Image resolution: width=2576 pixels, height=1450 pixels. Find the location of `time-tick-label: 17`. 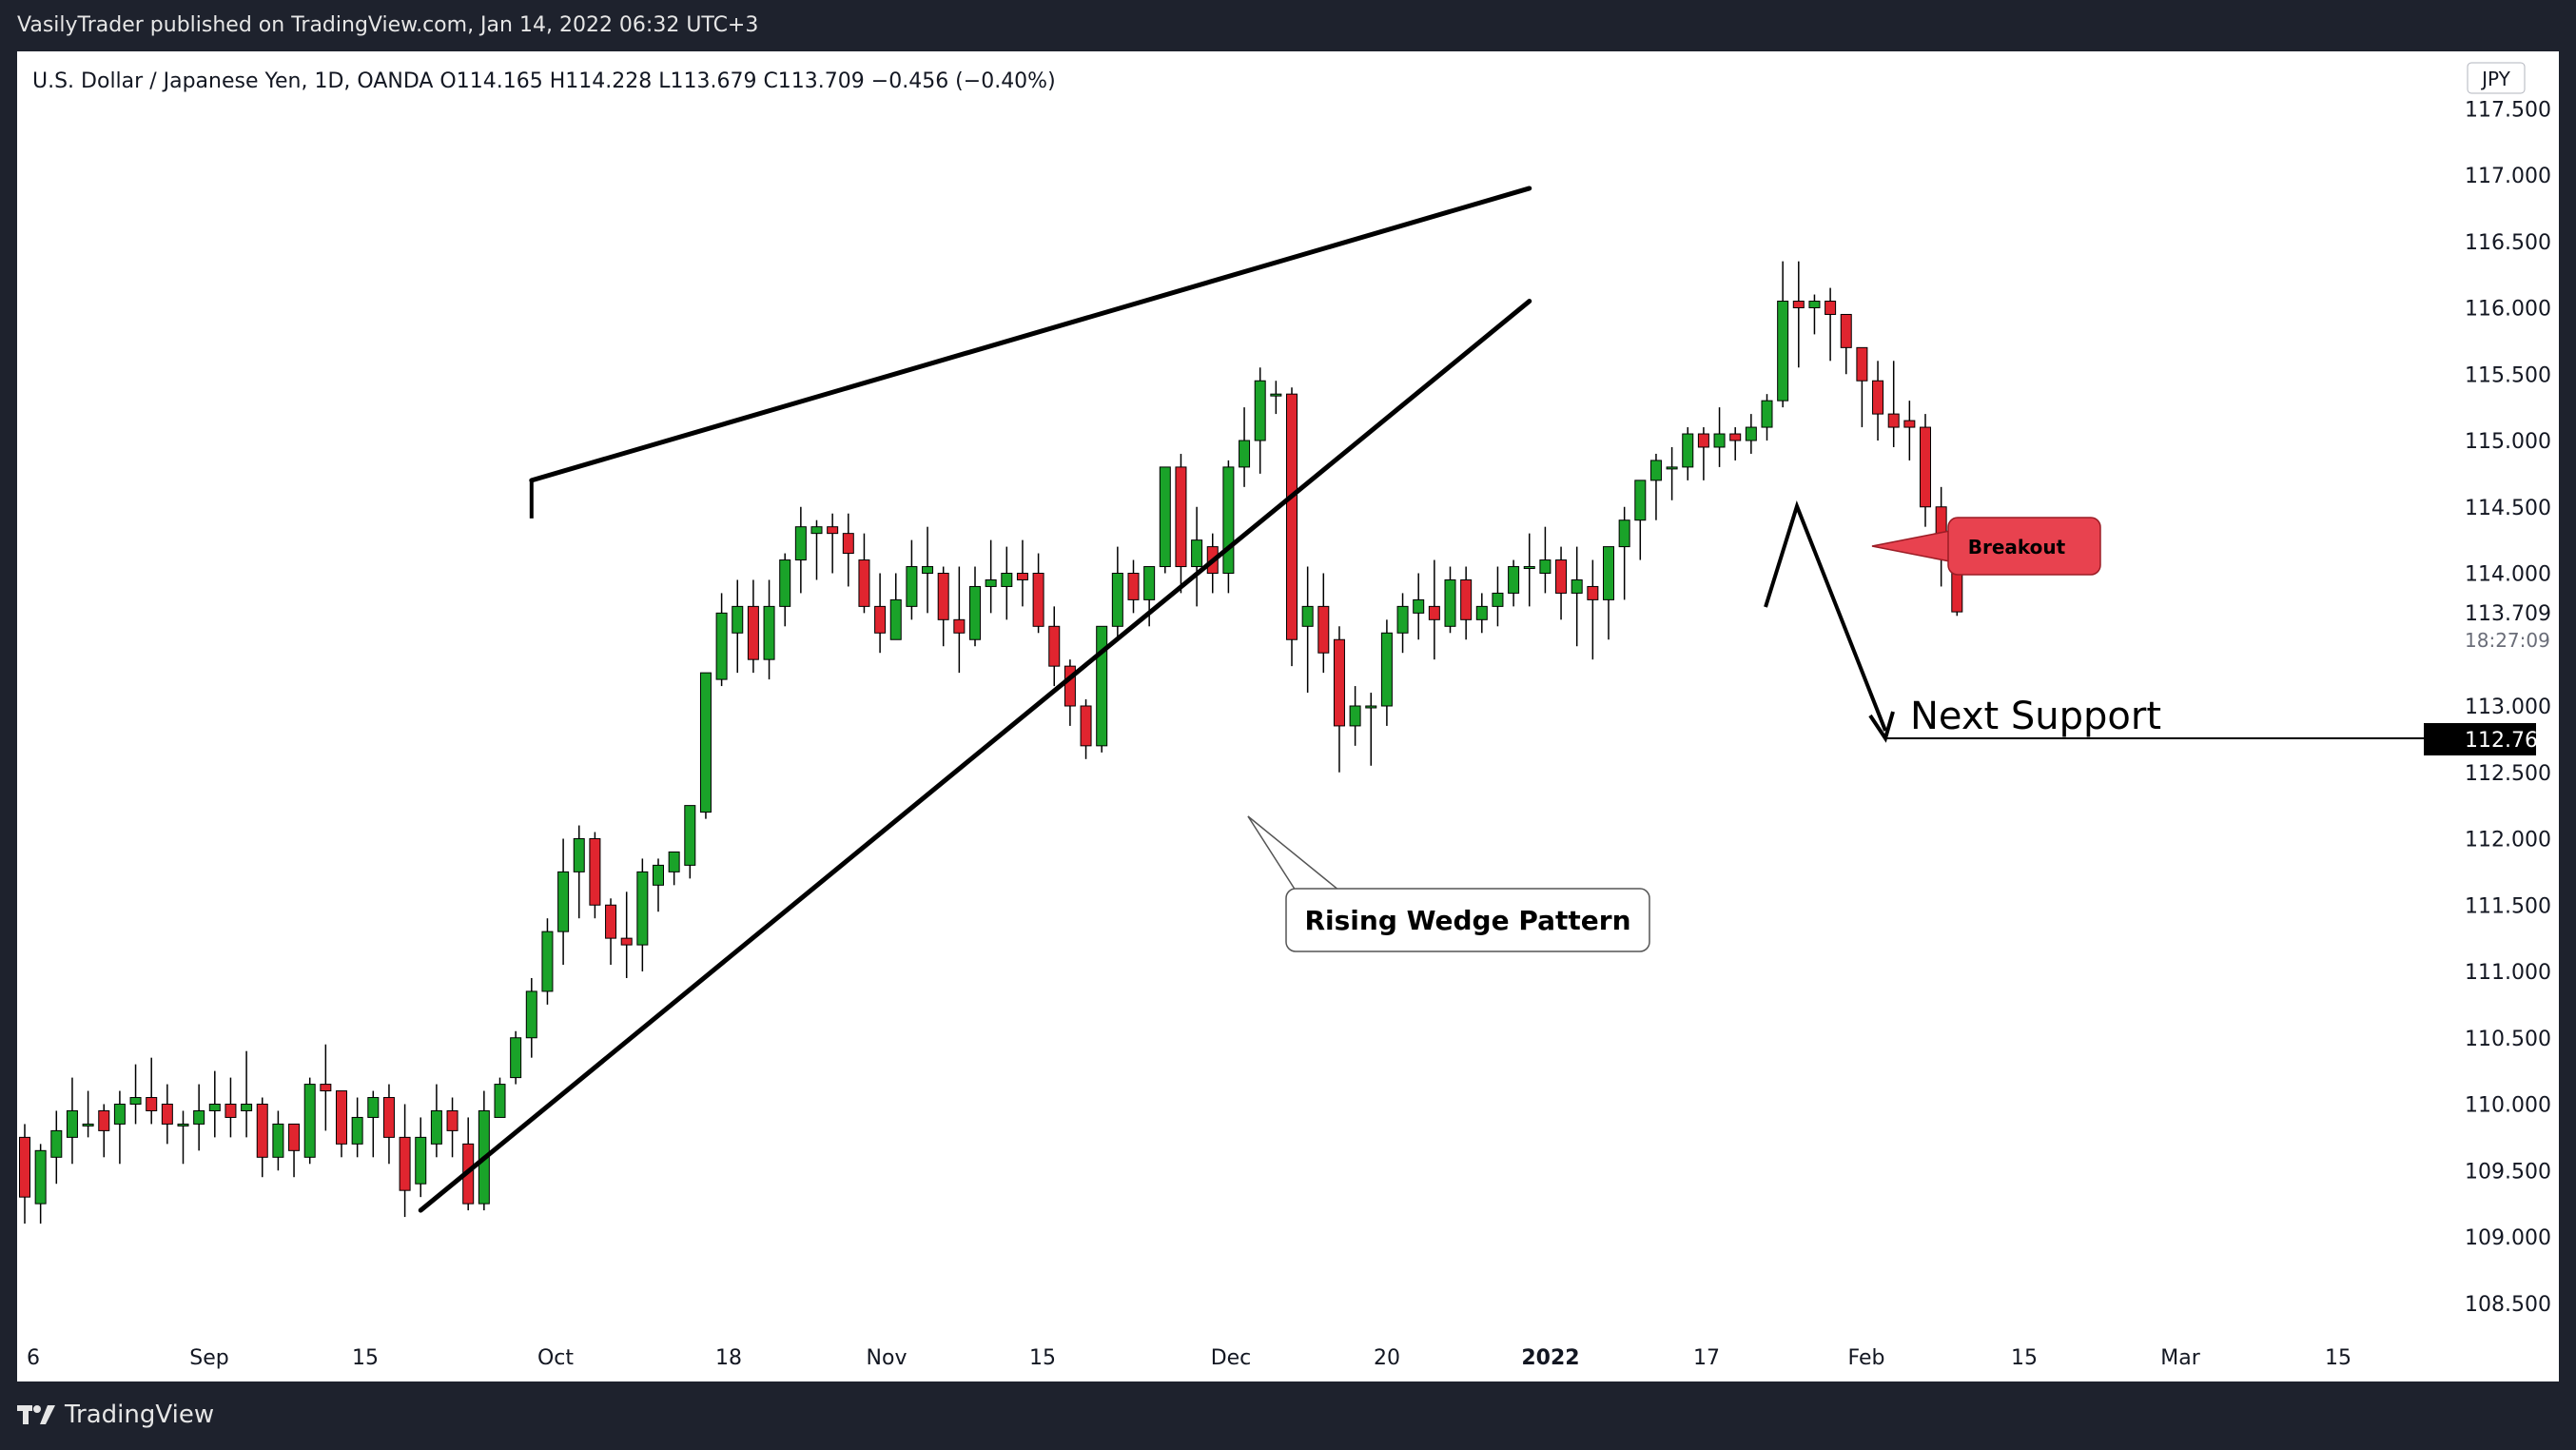

time-tick-label: 17 is located at coordinates (1706, 1358).